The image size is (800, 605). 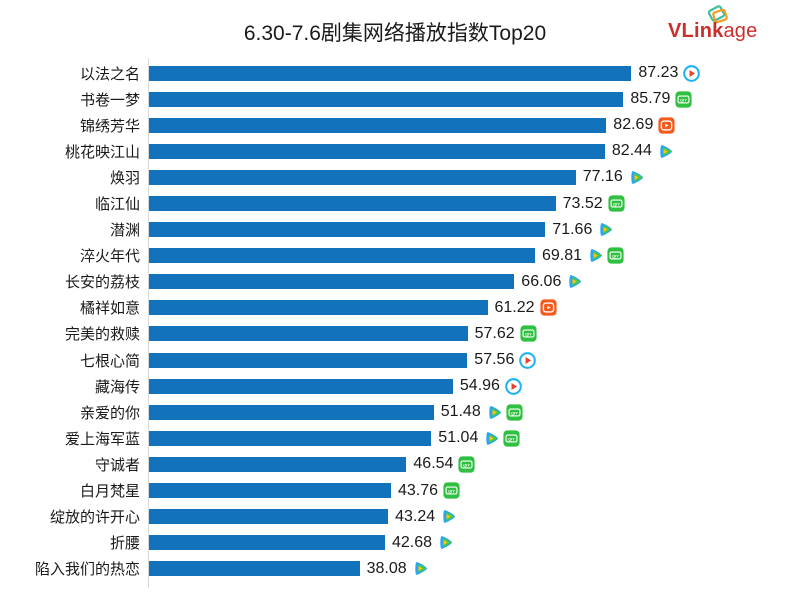 What do you see at coordinates (562, 255) in the screenshot?
I see `index-value: 69.81` at bounding box center [562, 255].